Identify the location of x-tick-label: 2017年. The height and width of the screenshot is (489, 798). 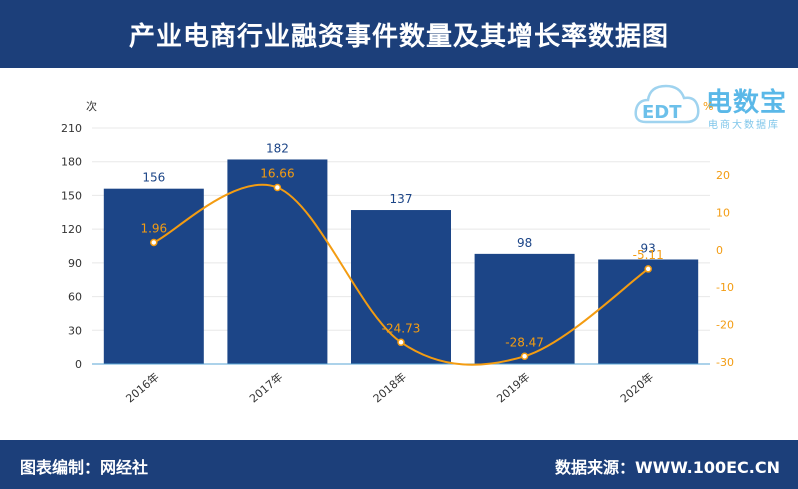
(265, 388).